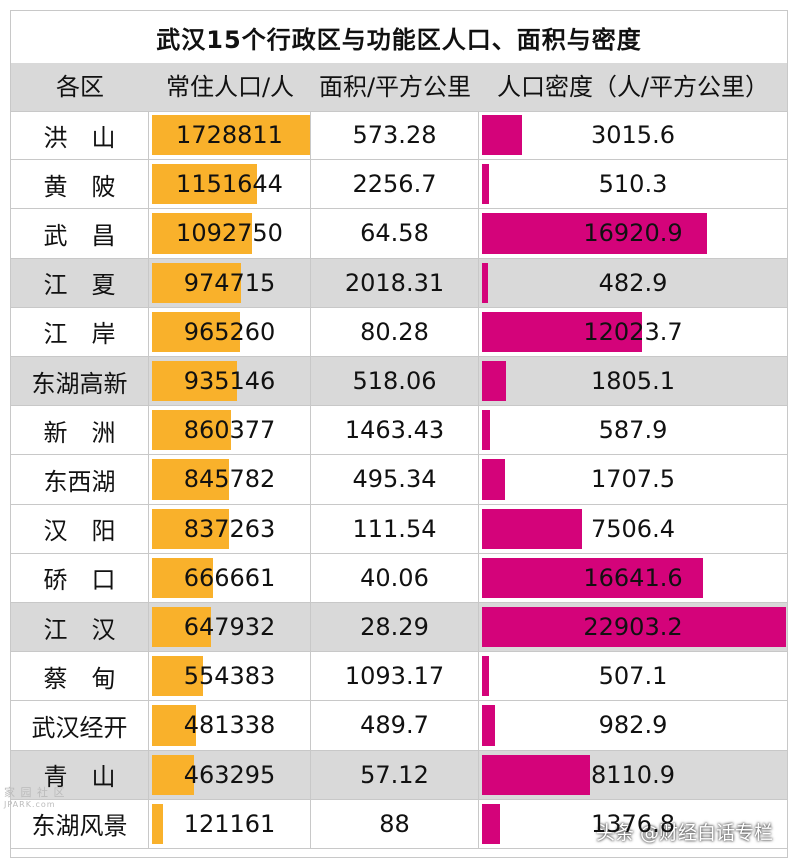 The height and width of the screenshot is (863, 800). What do you see at coordinates (80, 184) in the screenshot?
I see `district-name: 黄 陂` at bounding box center [80, 184].